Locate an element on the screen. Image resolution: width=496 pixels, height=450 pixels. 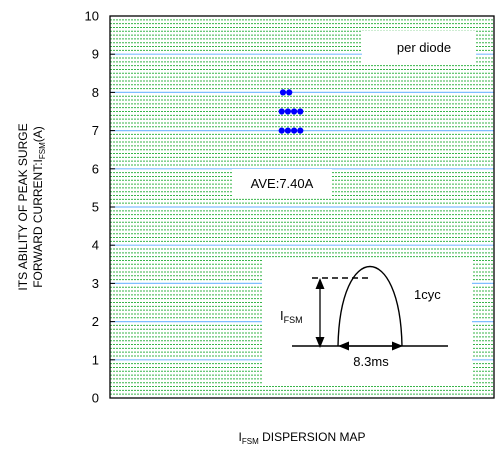
x-axis-title-rest: DISPERSION MAP is located at coordinates (312, 437).